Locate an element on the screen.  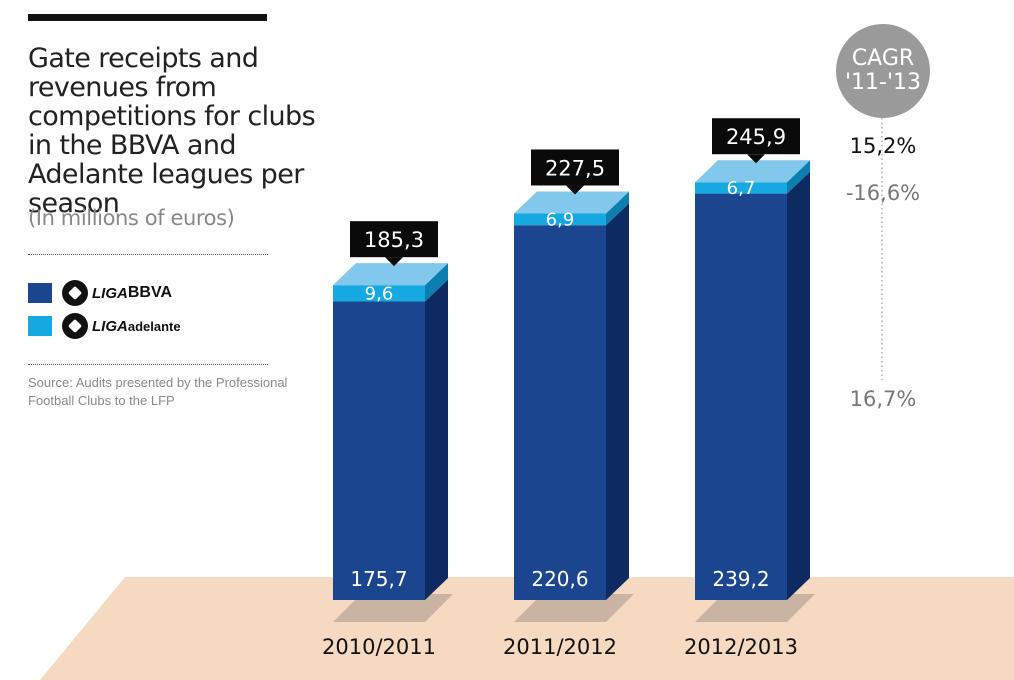
category-label: 2010/2011 is located at coordinates (379, 647).